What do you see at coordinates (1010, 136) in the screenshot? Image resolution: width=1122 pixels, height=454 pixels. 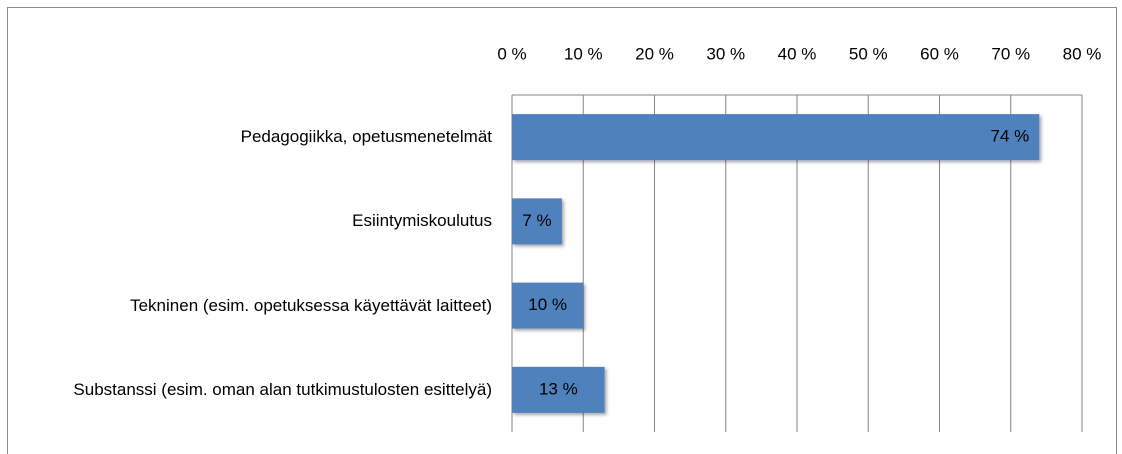 I see `data-label: 74 %` at bounding box center [1010, 136].